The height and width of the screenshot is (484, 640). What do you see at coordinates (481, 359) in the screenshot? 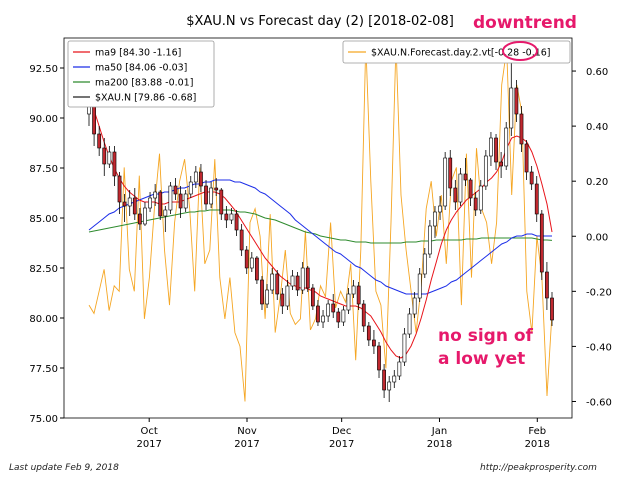
I see `annotation-no-low: a low yet` at bounding box center [481, 359].